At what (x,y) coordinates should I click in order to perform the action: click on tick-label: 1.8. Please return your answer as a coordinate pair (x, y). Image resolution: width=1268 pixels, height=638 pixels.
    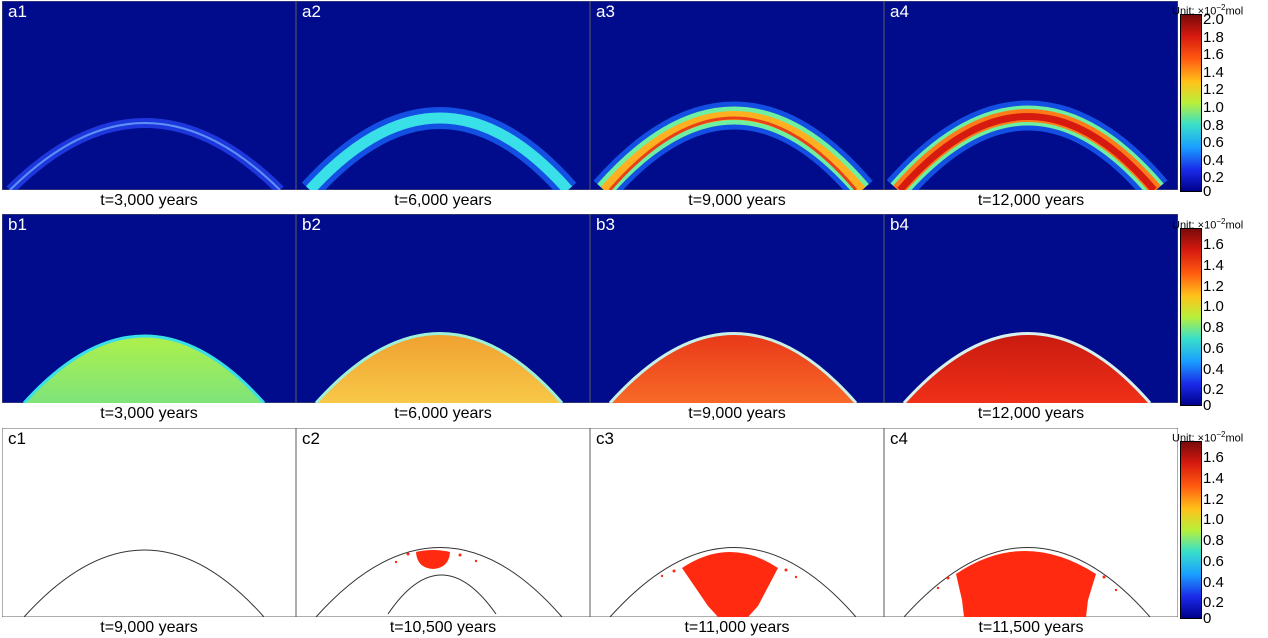
    Looking at the image, I should click on (1213, 37).